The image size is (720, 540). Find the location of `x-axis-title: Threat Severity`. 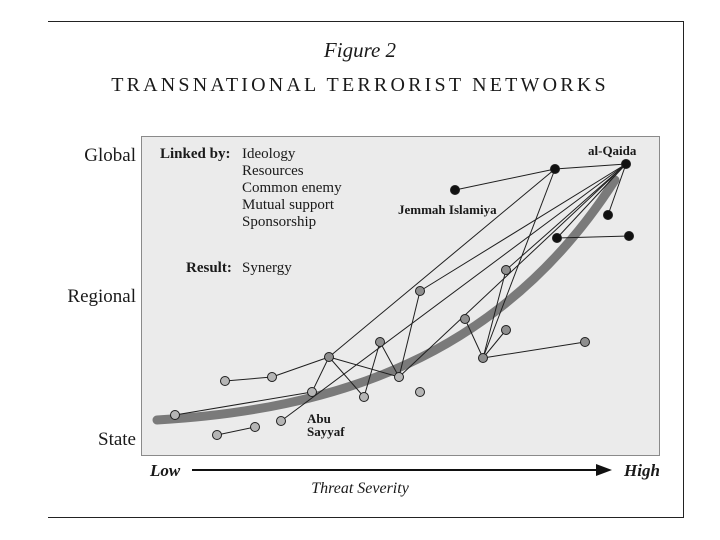

x-axis-title: Threat Severity is located at coordinates (360, 488).